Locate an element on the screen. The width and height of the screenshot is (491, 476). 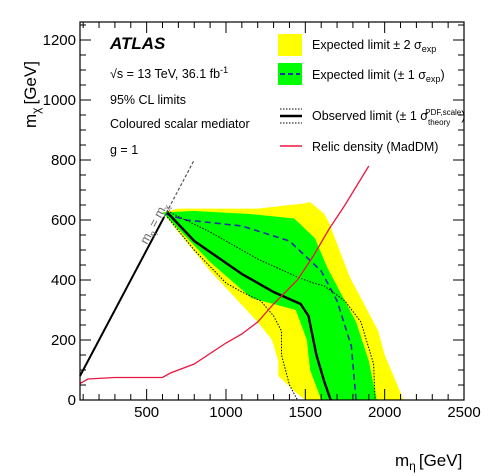
legend-label-band2: Expected limit ± 2 σexp is located at coordinates (374, 46).